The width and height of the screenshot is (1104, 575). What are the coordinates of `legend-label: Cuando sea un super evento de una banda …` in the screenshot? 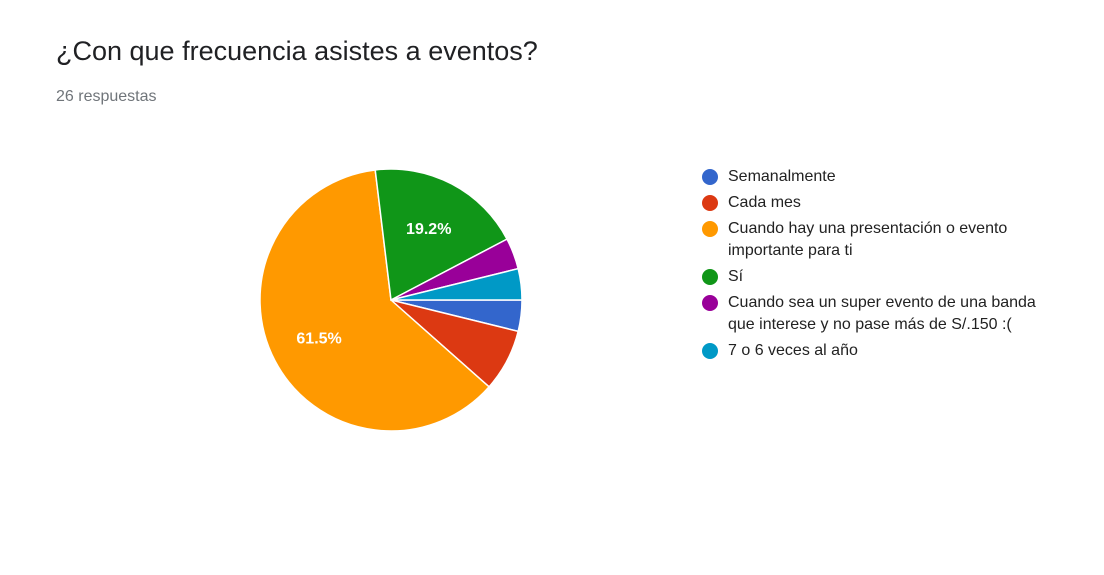 It's located at (882, 313).